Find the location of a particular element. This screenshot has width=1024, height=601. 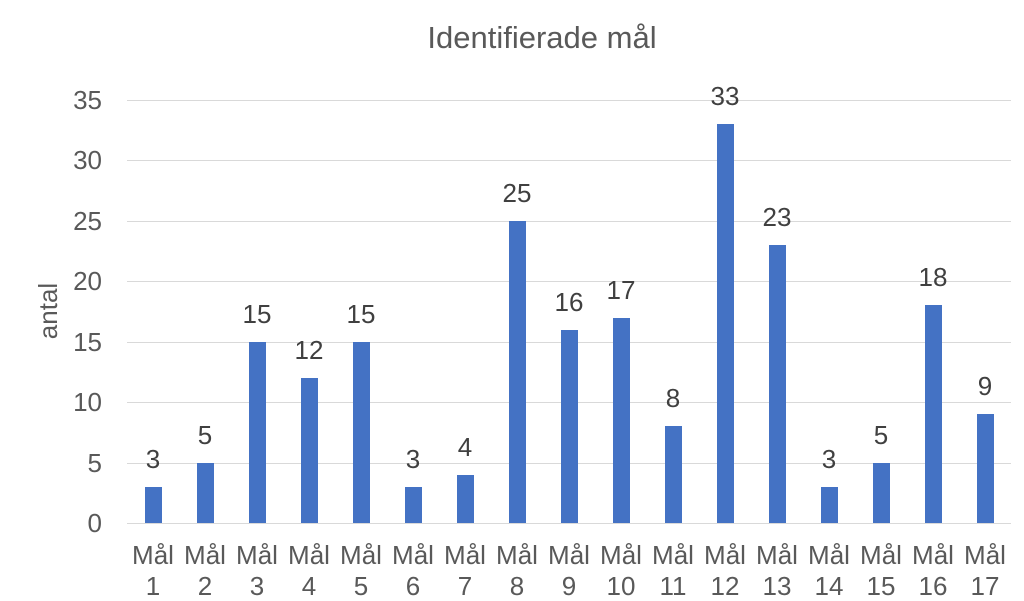

x-tick-label: Mål 17 is located at coordinates (985, 570).